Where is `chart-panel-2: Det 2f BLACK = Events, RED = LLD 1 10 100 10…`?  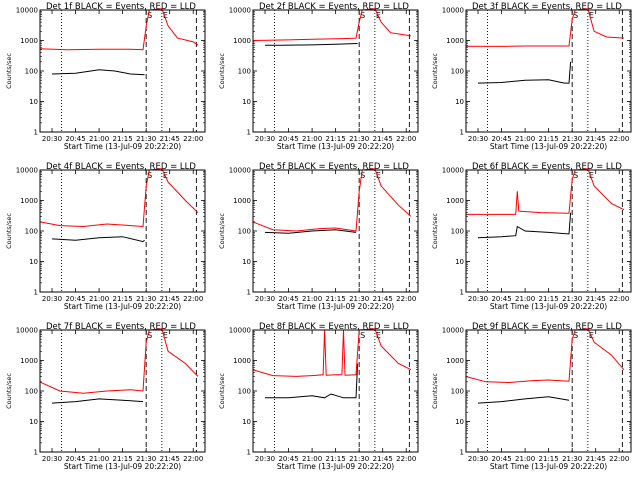
chart-panel-2: Det 2f BLACK = Events, RED = LLD 1 10 100 10… is located at coordinates (318, 76).